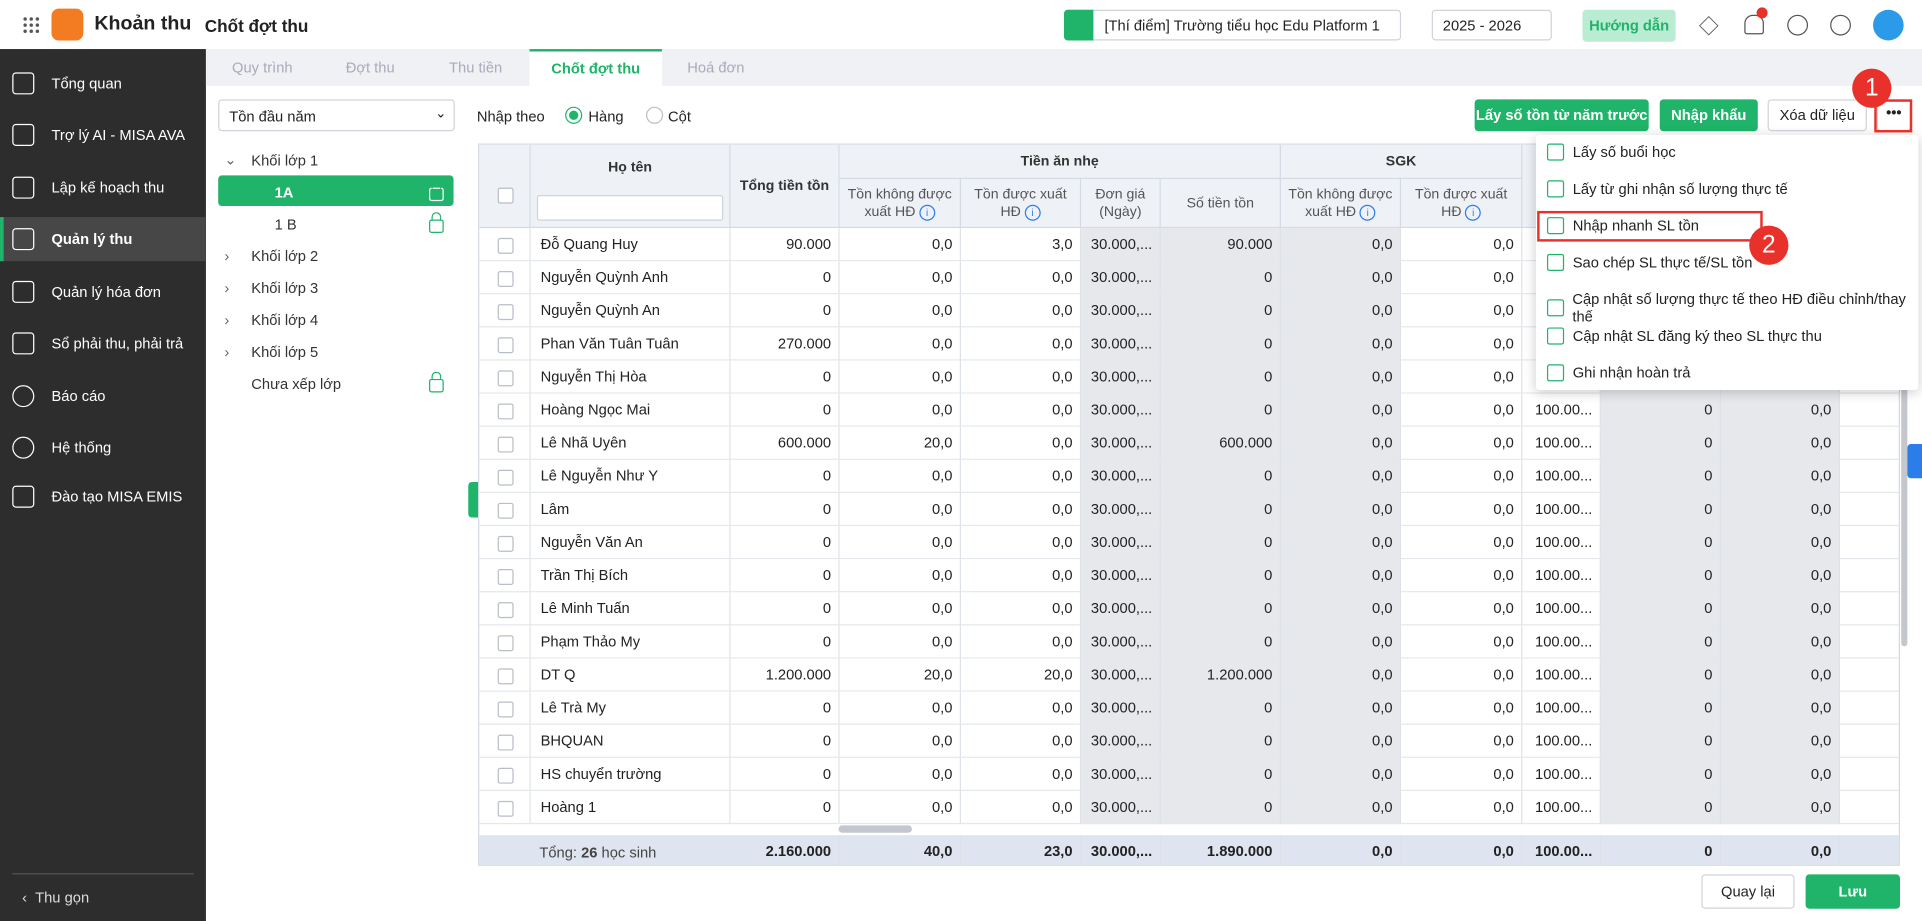 The image size is (1922, 921). I want to click on sidebar-item: Đào tạo MISA EMIS, so click(103, 497).